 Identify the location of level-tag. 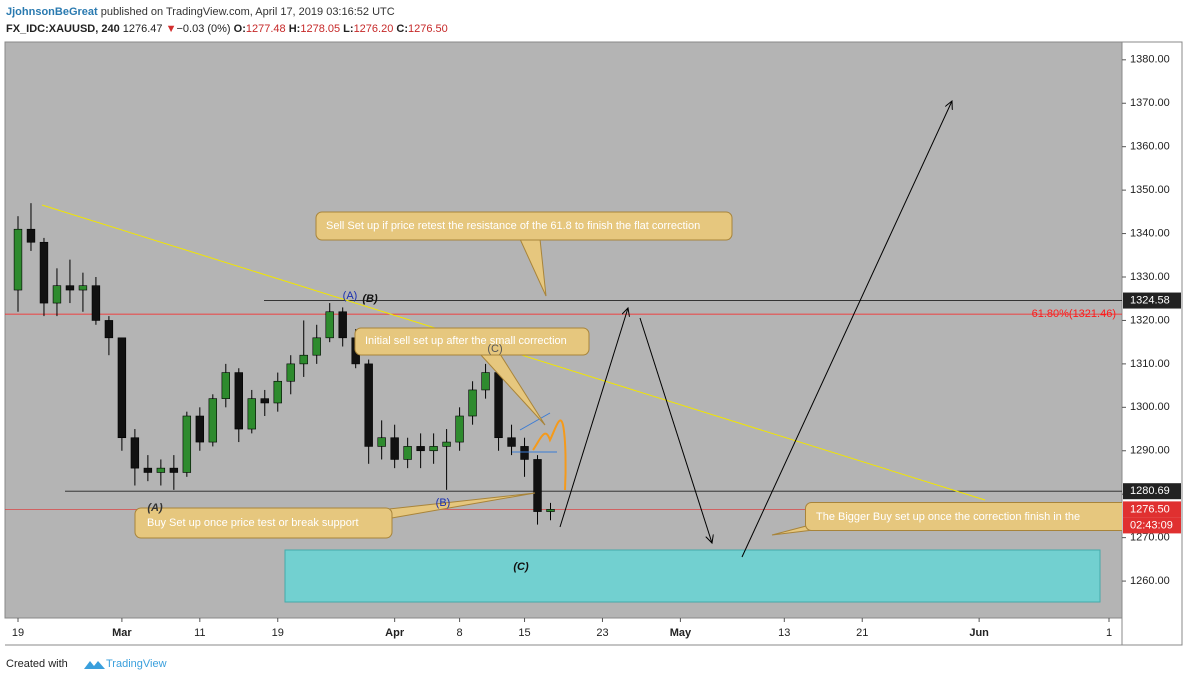
(1152, 509).